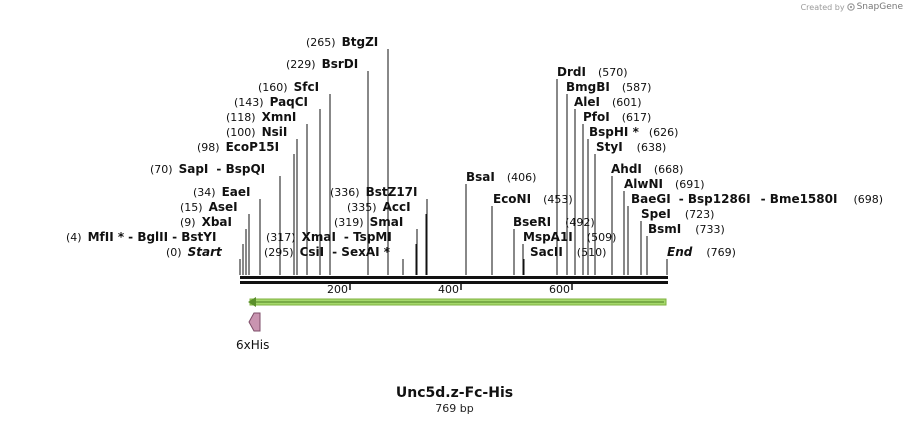 This screenshot has height=426, width=909. I want to click on enzyme-label: MspA1I (509), so click(569, 237).